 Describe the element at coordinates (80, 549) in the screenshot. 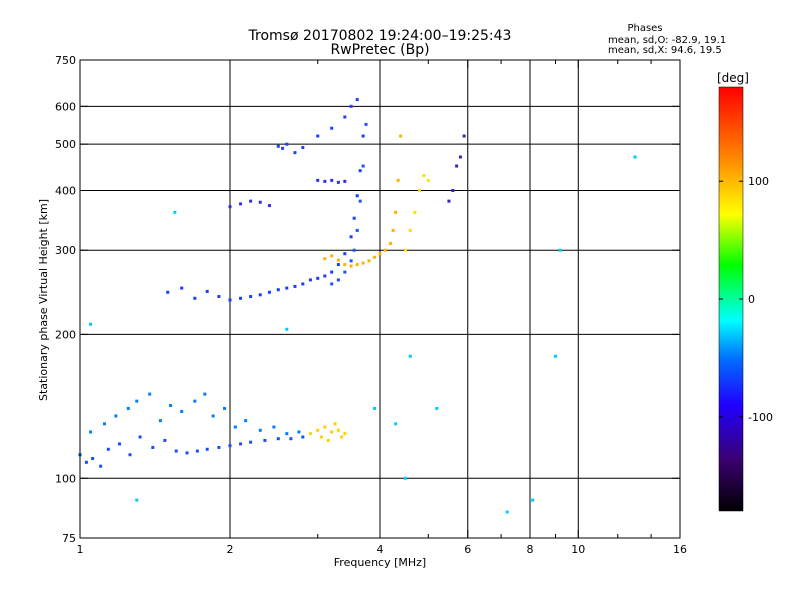

I see `x-tick-label: 1` at that location.